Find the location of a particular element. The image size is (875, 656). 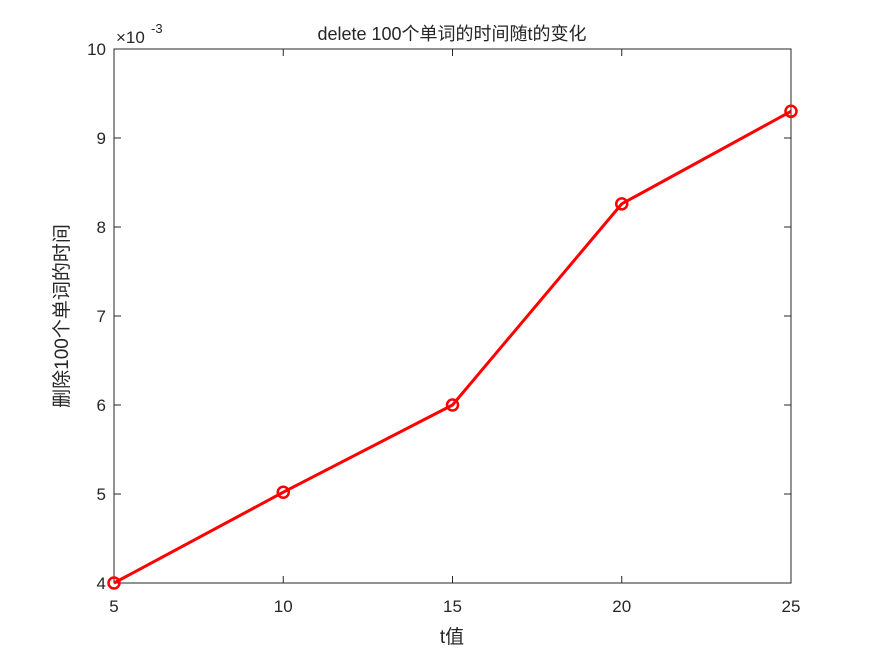

y-exponent-label: ×10 -3 is located at coordinates (139, 34).